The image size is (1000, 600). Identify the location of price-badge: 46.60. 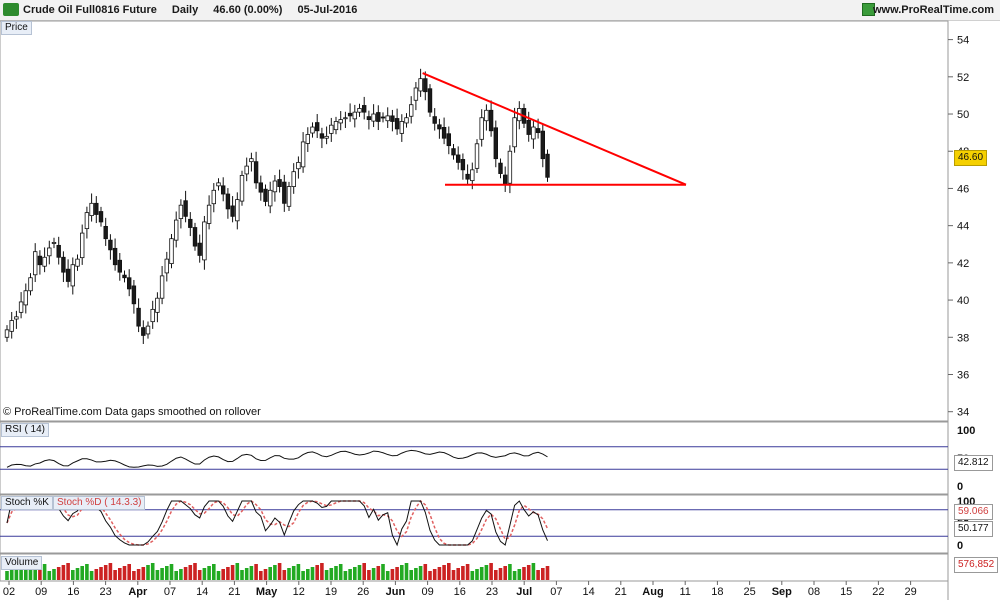
(971, 158).